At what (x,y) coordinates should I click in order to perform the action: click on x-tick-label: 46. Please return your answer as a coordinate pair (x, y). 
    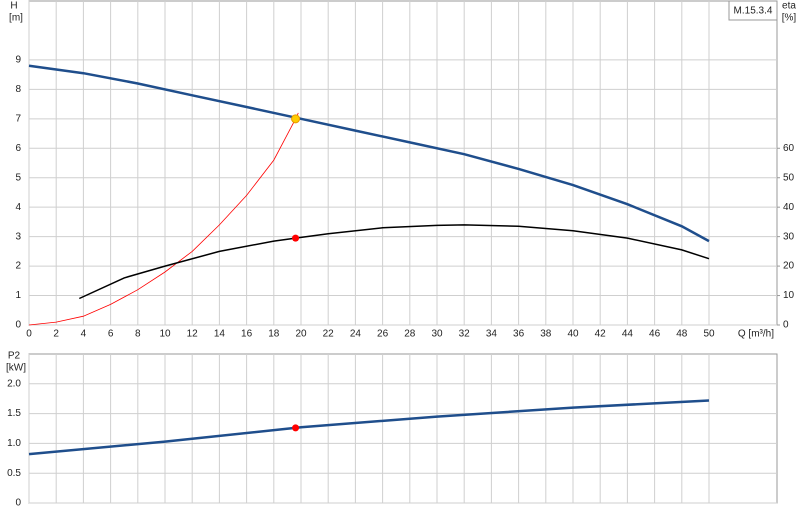
    Looking at the image, I should click on (655, 334).